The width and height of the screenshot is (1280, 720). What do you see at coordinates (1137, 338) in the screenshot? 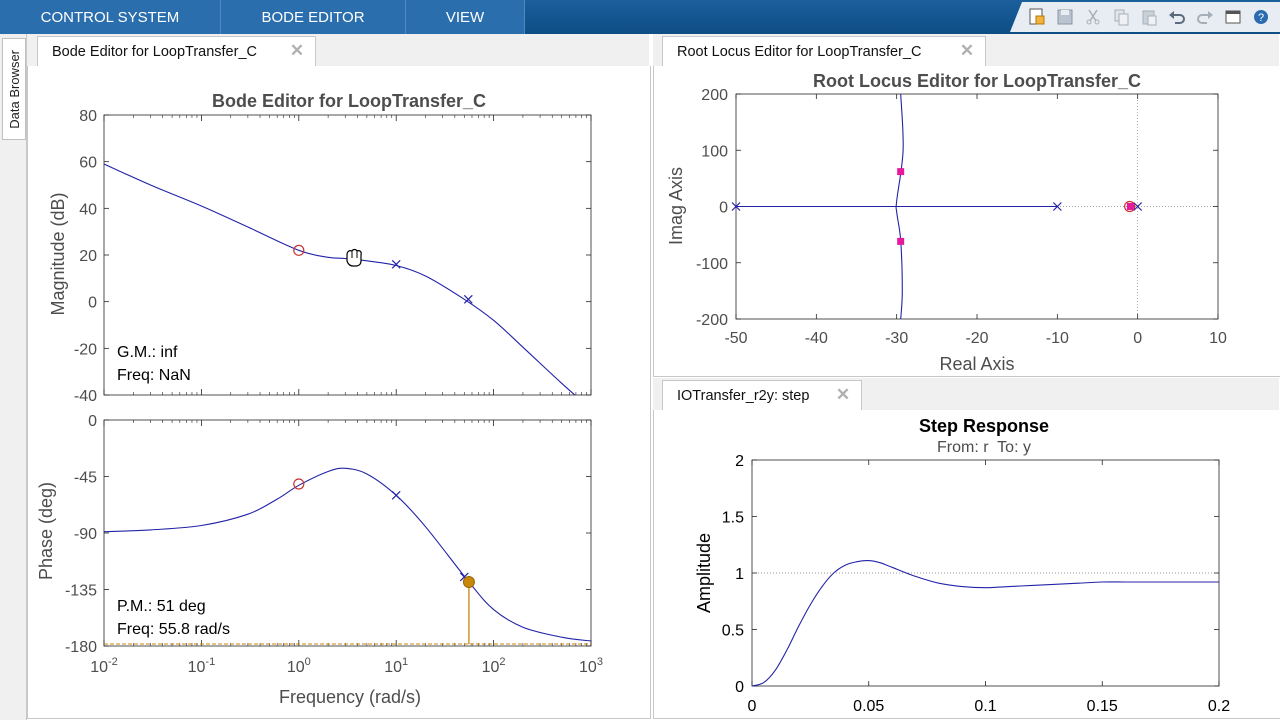
I see `rlocus-xtick-label: 0` at bounding box center [1137, 338].